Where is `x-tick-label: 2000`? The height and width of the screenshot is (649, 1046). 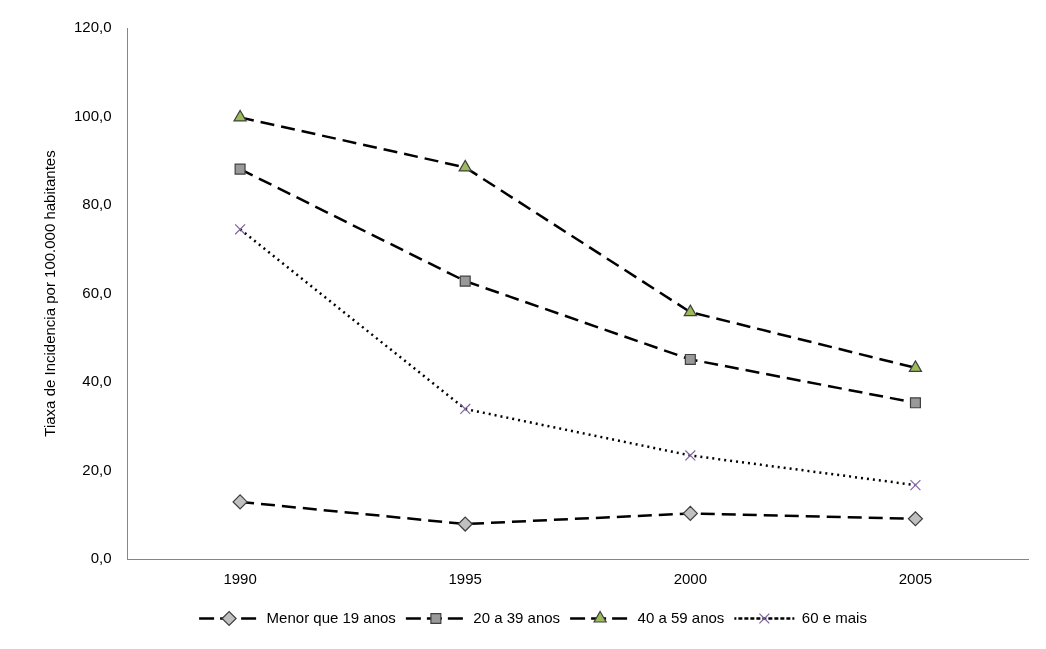 x-tick-label: 2000 is located at coordinates (690, 579).